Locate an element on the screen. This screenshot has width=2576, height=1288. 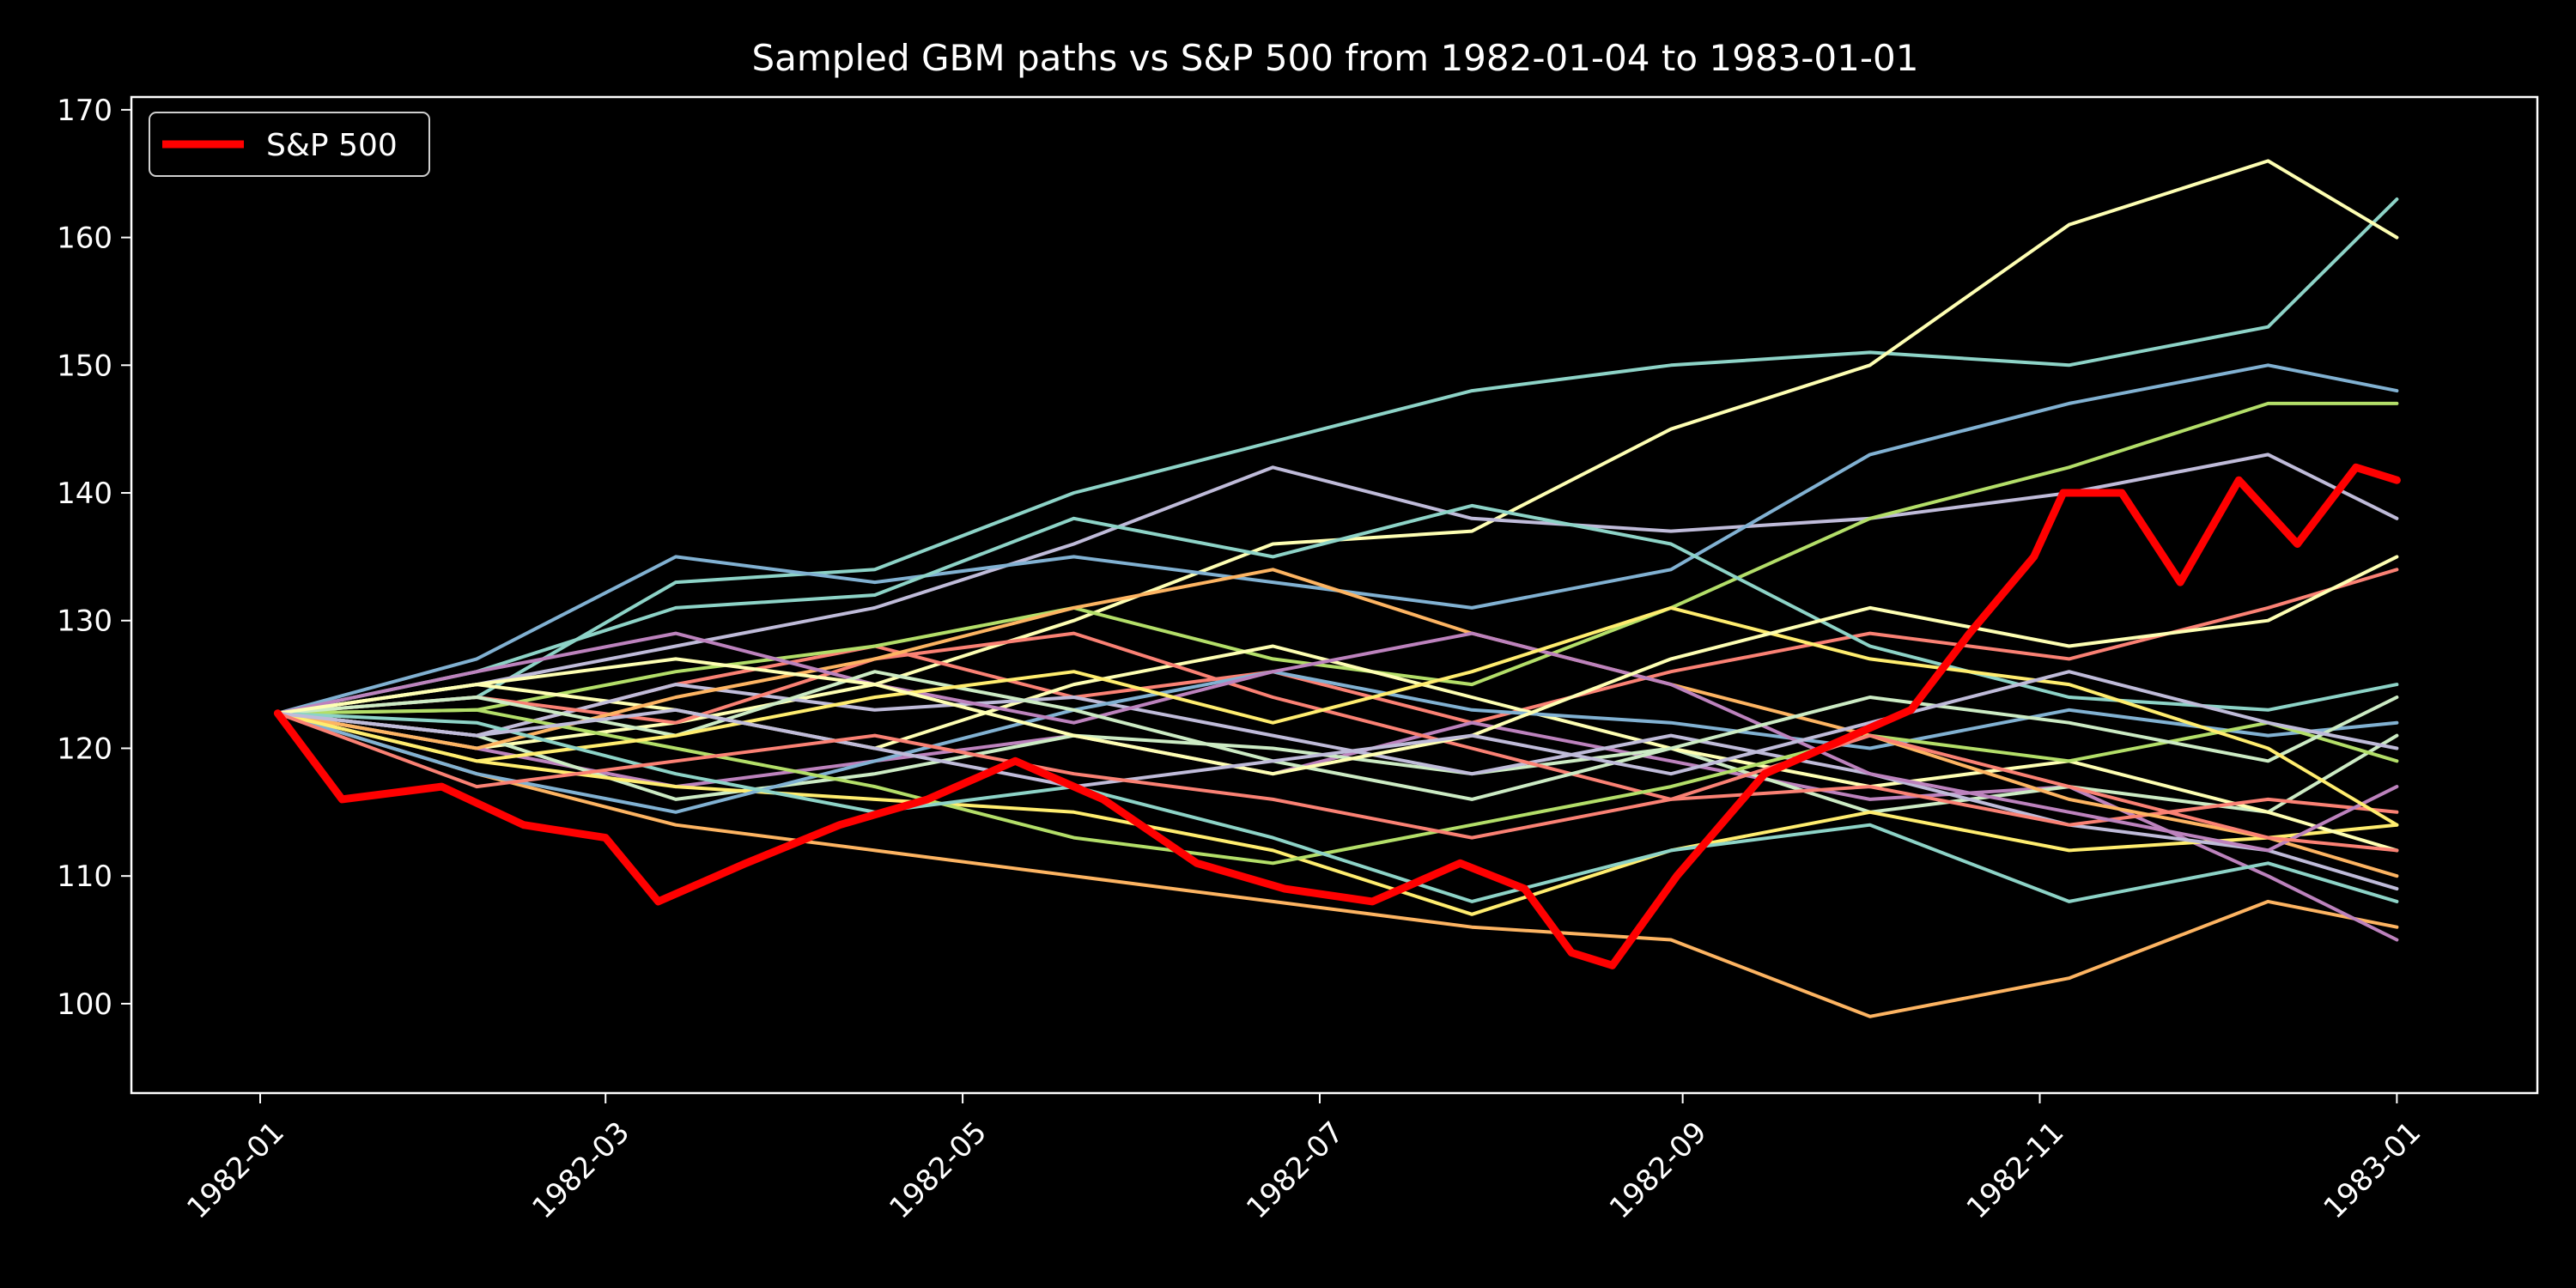
y-tick-label: 120 is located at coordinates (85, 749).